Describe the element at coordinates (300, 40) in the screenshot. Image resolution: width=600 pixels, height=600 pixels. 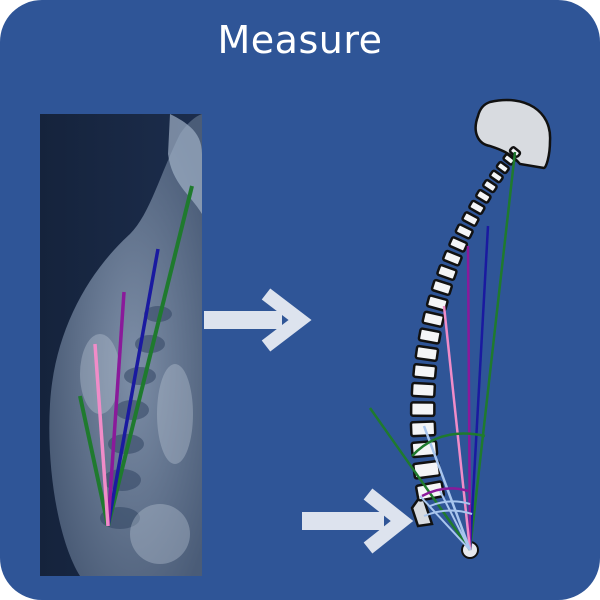
I see `page-title: Measure` at that location.